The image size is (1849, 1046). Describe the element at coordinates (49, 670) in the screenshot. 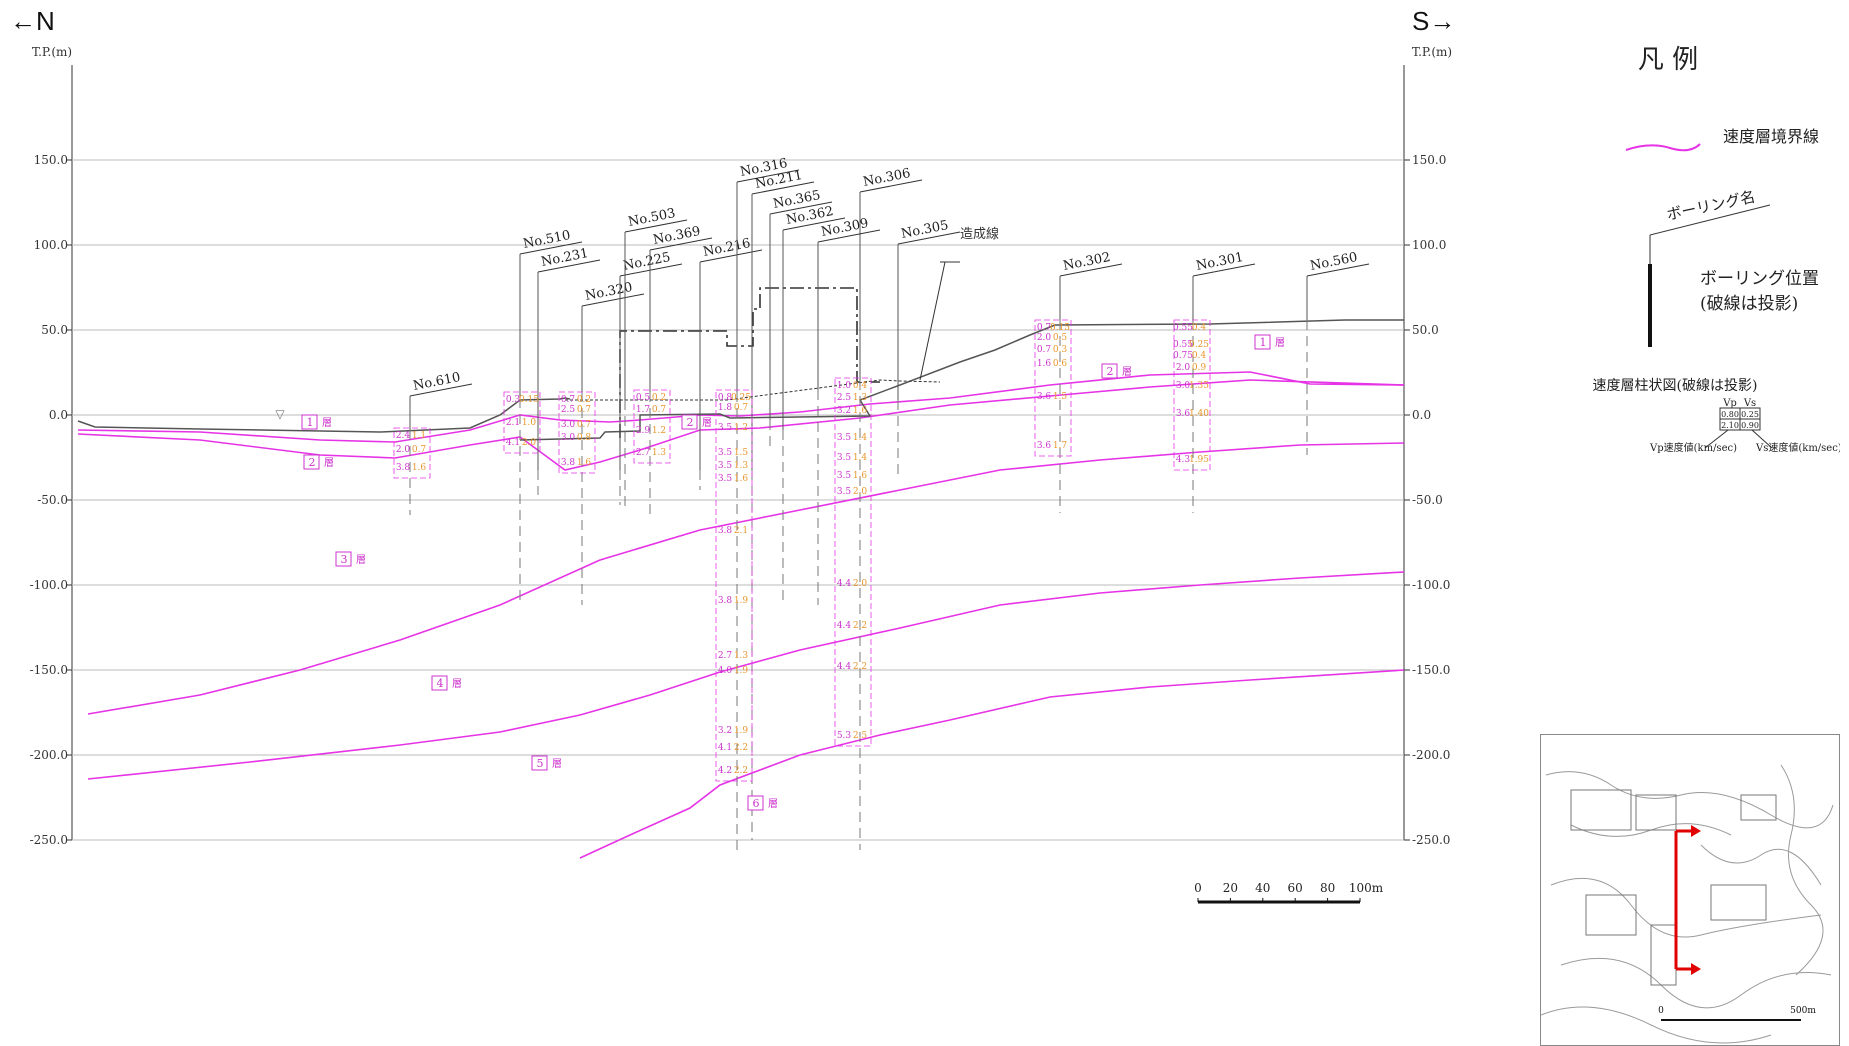

I see `left-tick-label: -150.0` at that location.